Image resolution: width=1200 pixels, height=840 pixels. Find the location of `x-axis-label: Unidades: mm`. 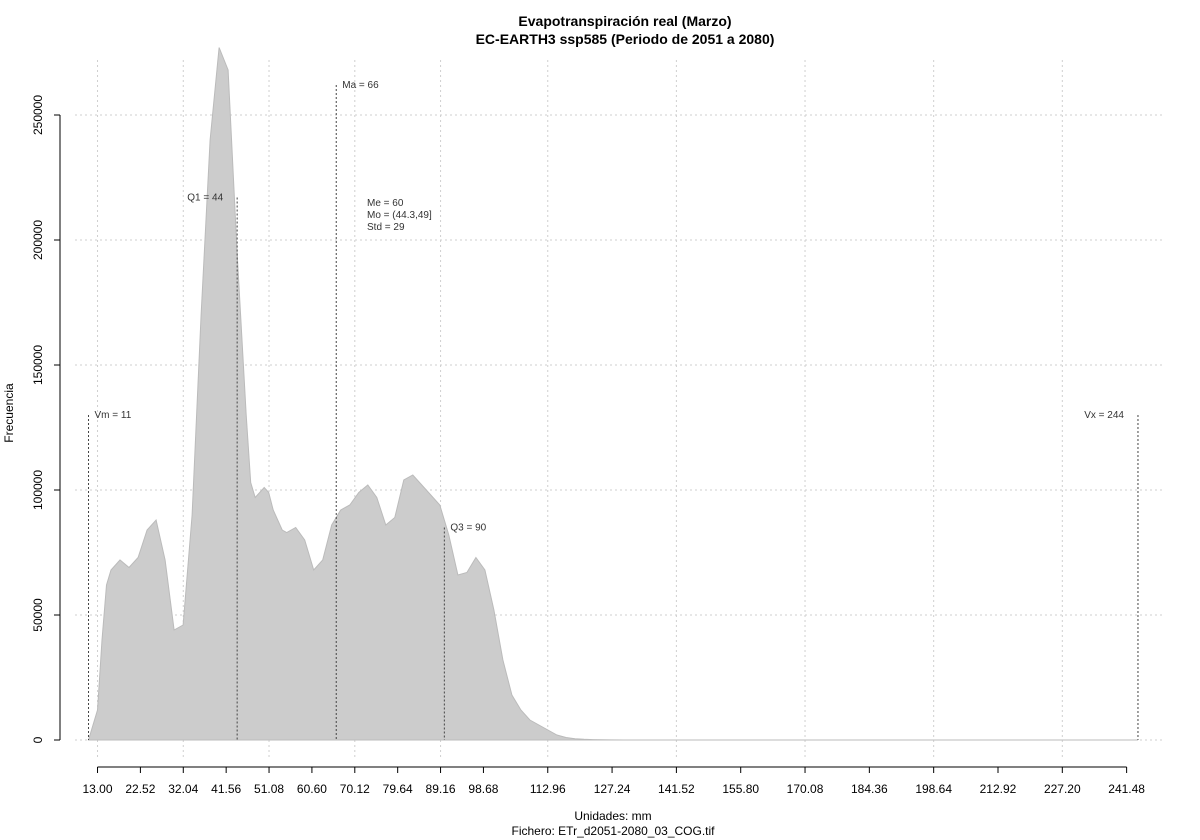

x-axis-label: Unidades: mm is located at coordinates (612, 816).